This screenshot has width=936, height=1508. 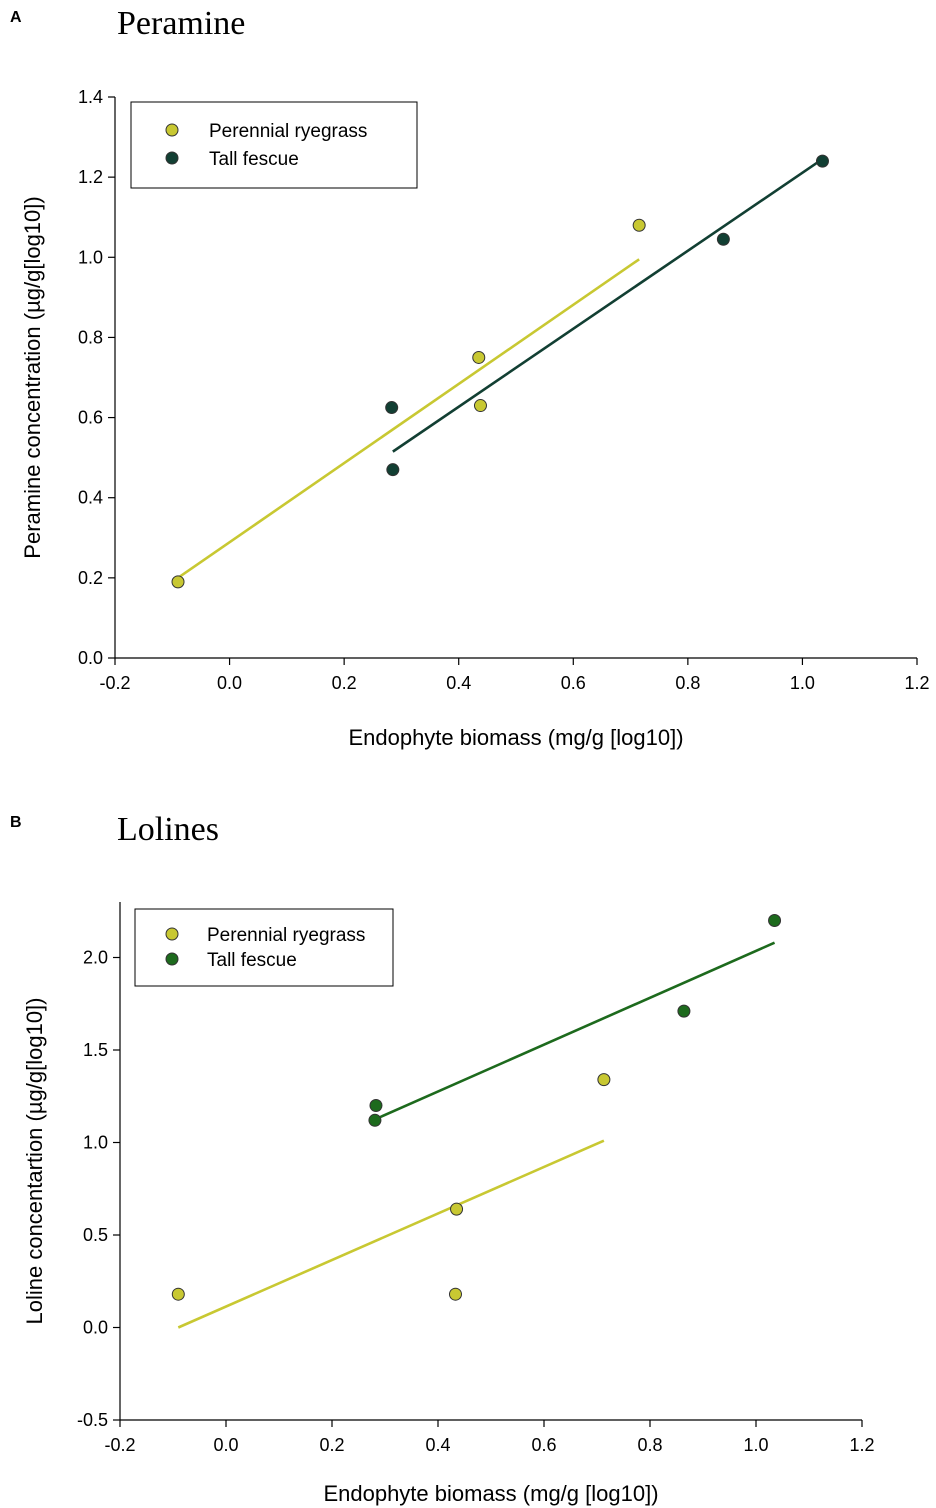 I want to click on y-tick-label: 0.2, so click(x=90, y=578).